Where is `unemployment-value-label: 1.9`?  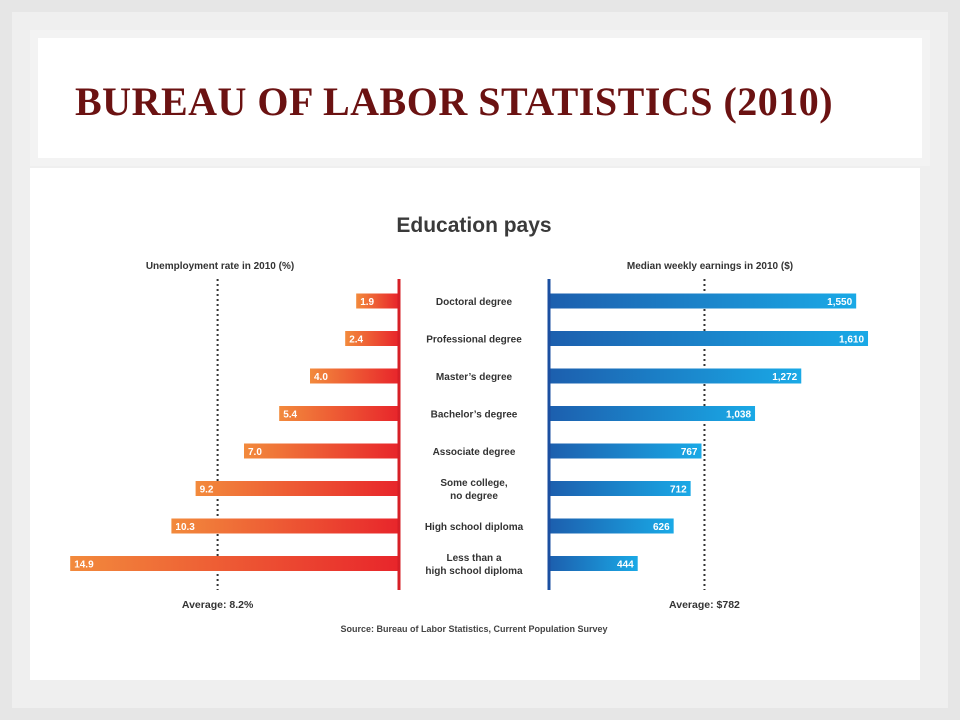
unemployment-value-label: 1.9 is located at coordinates (367, 302).